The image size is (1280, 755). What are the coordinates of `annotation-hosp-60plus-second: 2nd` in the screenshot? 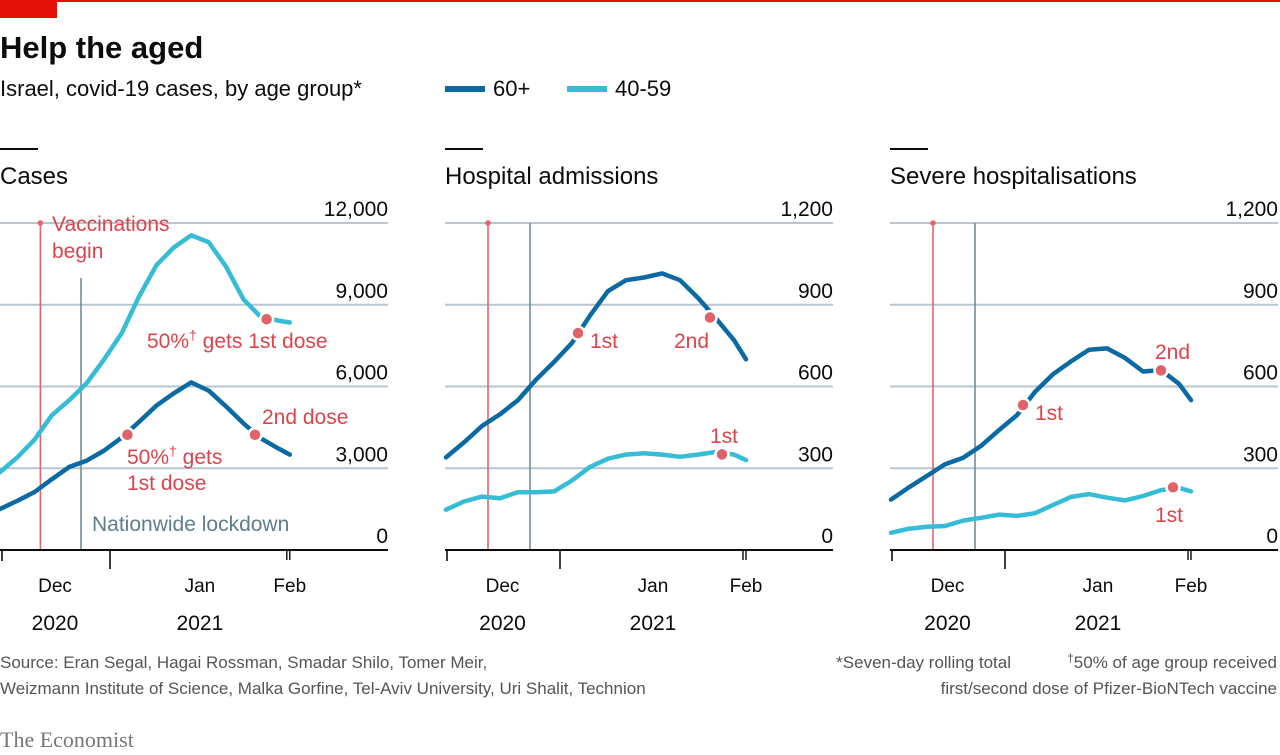 It's located at (691, 341).